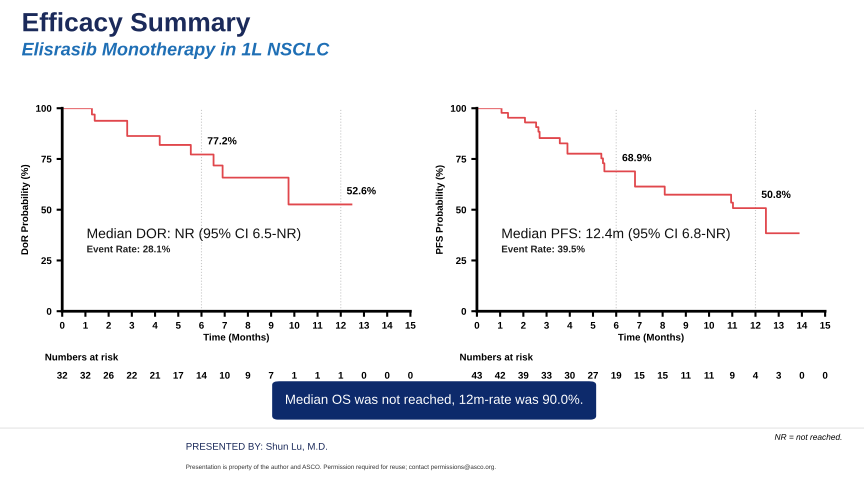  I want to click on text: 21, so click(155, 375).